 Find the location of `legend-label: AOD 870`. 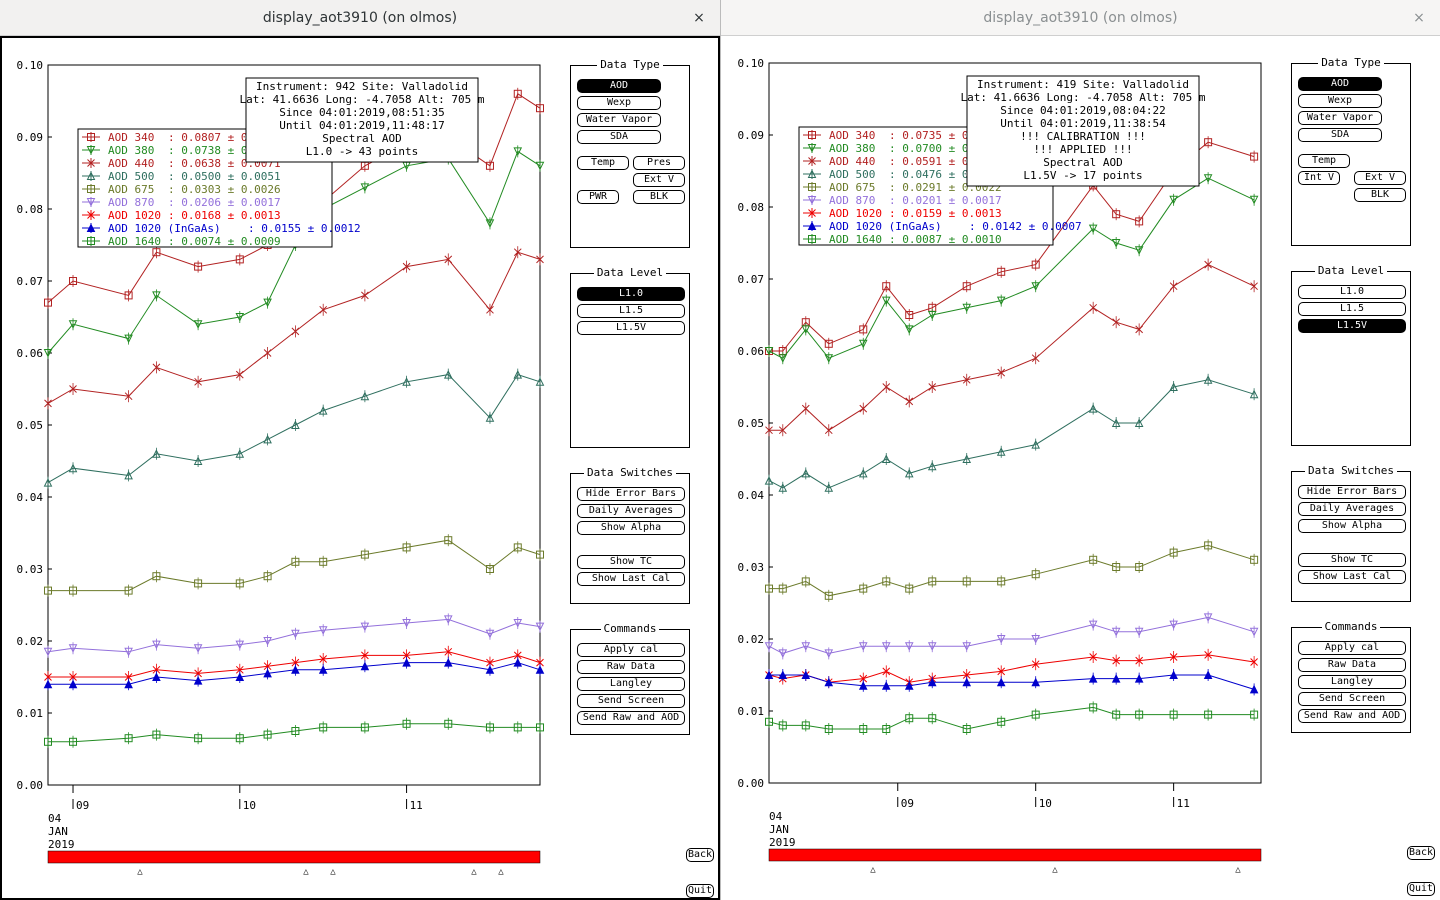

legend-label: AOD 870 is located at coordinates (131, 202).